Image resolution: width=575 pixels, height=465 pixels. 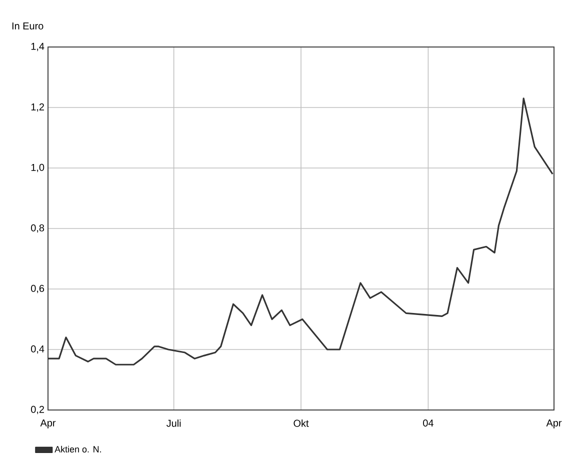 What do you see at coordinates (301, 423) in the screenshot?
I see `x-tick-label: Okt` at bounding box center [301, 423].